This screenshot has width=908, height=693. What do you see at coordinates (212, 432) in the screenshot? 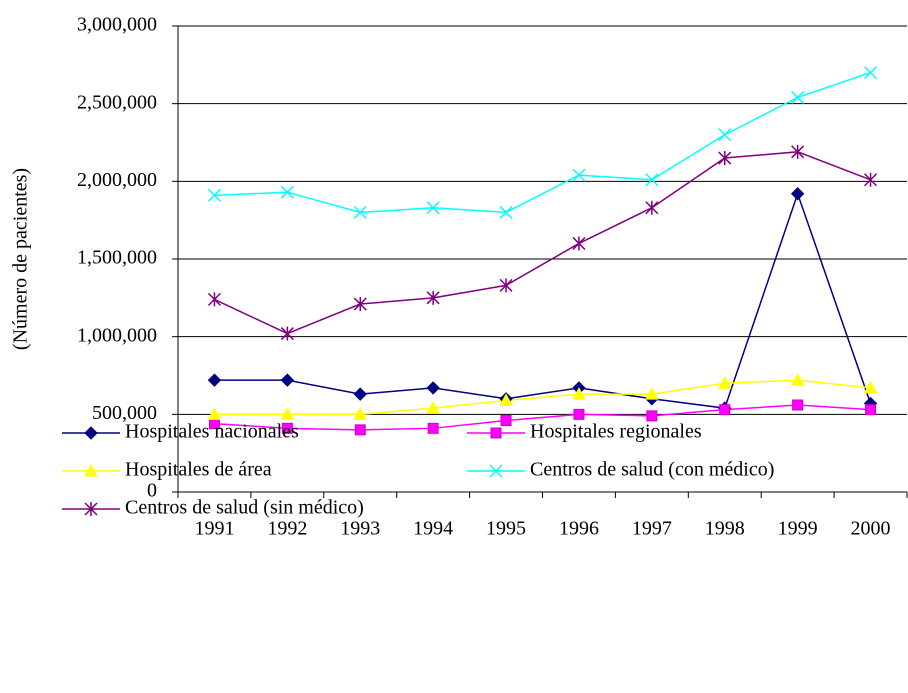
I see `legend-label: Hospitales nacionales` at bounding box center [212, 432].